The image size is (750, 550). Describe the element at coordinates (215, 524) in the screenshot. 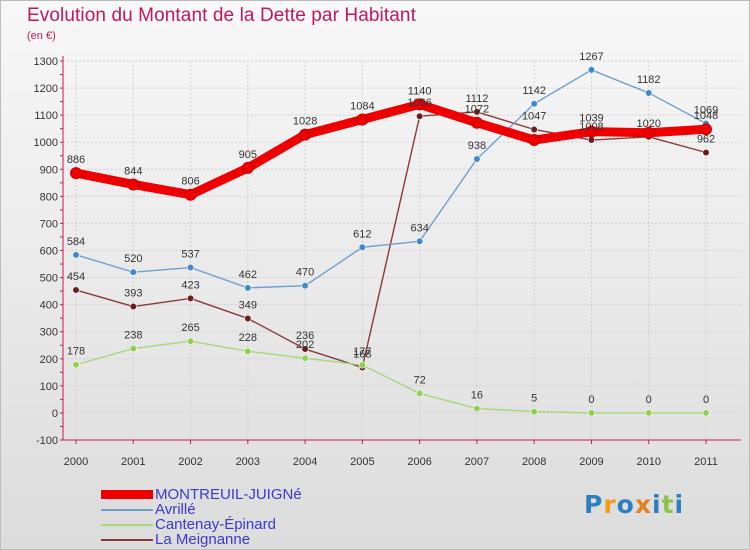

I see `legend-label: Cantenay-Épinard` at that location.